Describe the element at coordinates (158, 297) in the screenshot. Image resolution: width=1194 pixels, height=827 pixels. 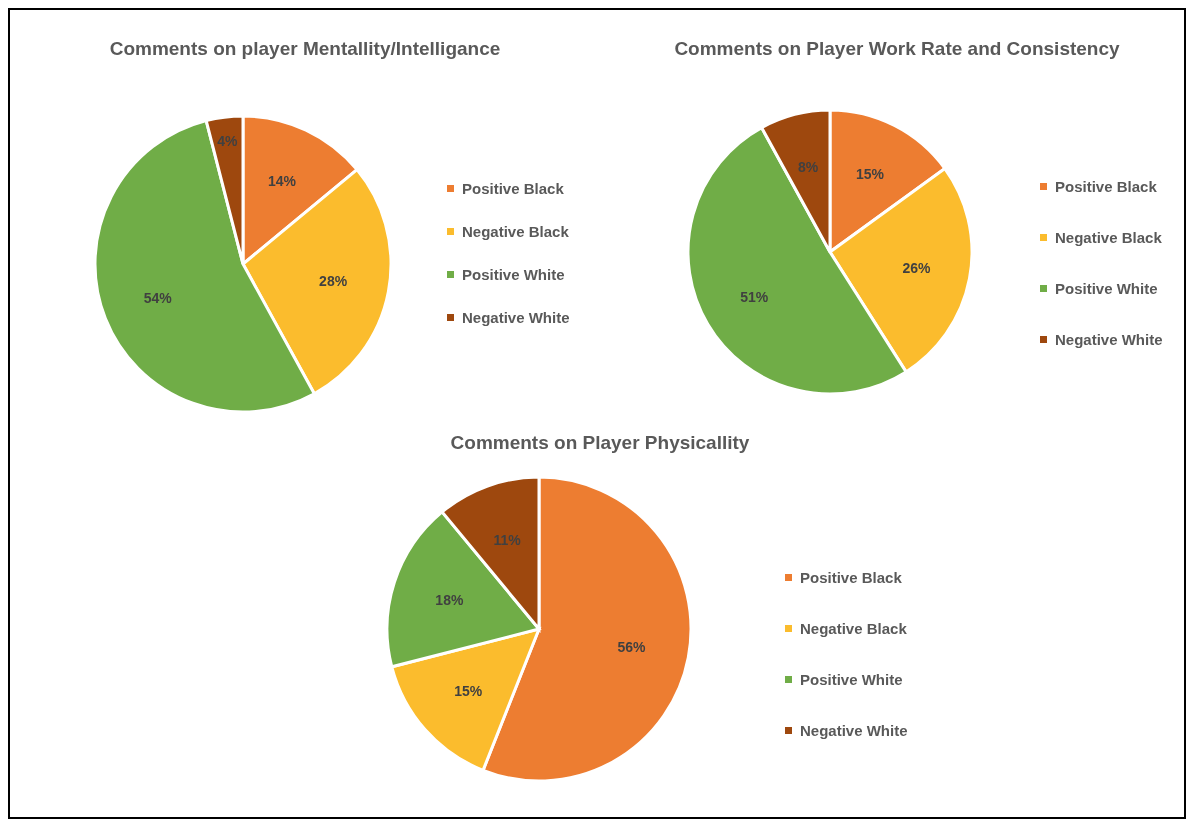
I see `data-label: 54%` at that location.